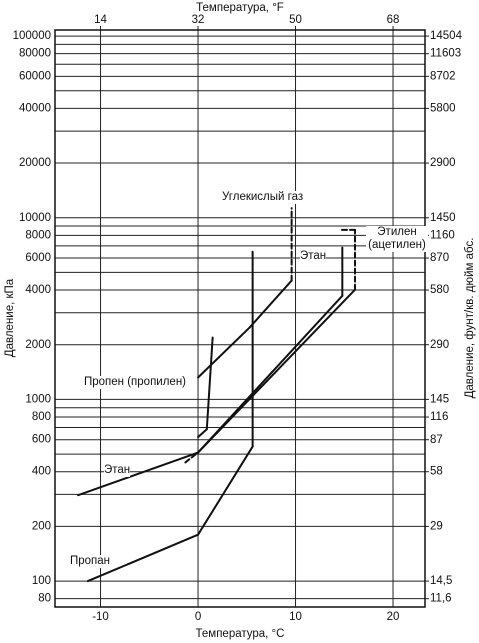 The image size is (479, 643). What do you see at coordinates (439, 290) in the screenshot?
I see `y2-tick-label: 580` at bounding box center [439, 290].